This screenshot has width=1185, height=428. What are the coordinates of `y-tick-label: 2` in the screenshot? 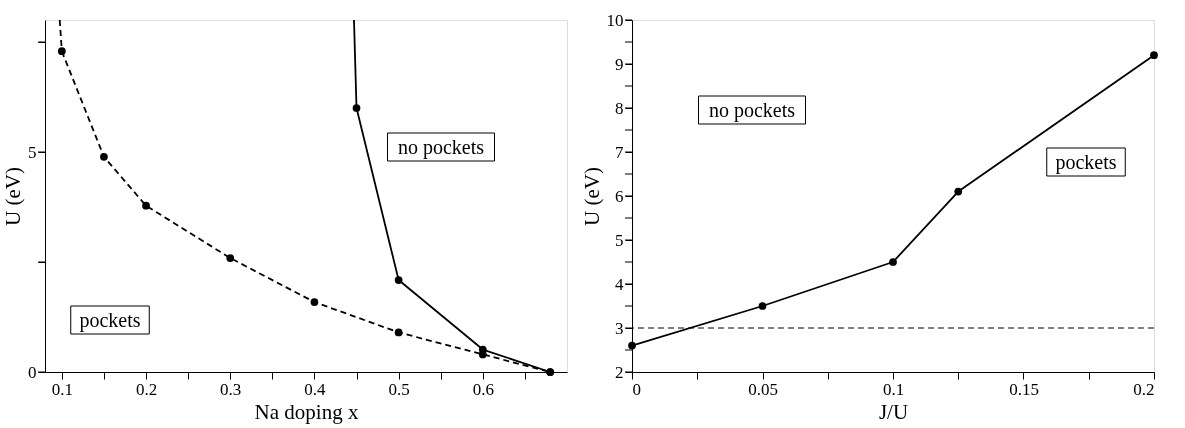 It's located at (619, 372).